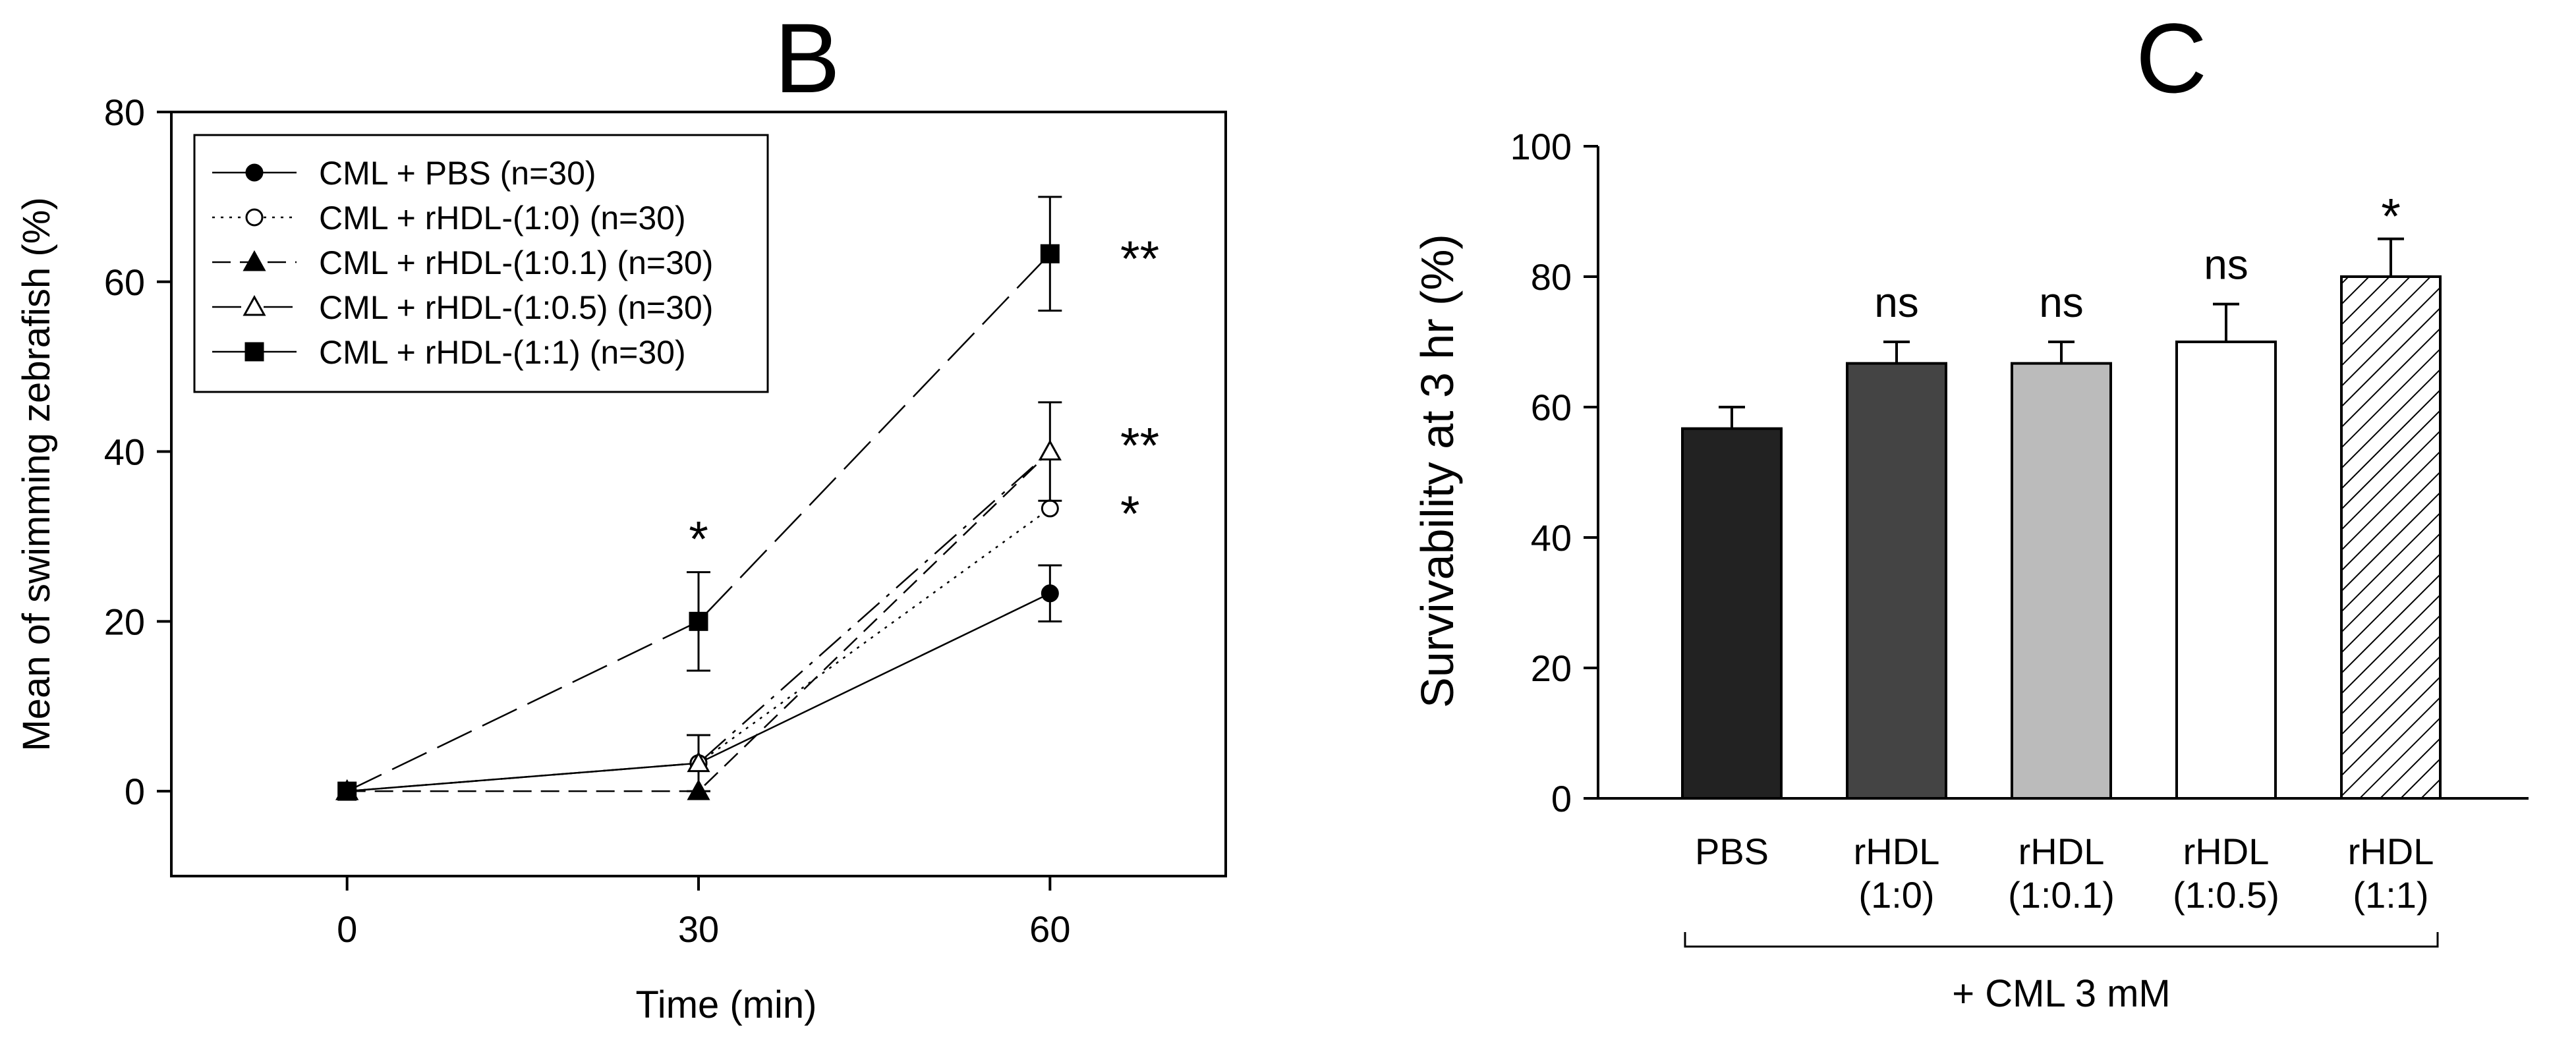 This screenshot has width=2576, height=1048. Describe the element at coordinates (36, 474) in the screenshot. I see `panel-b-y-axis-title: Mean of swimming zebrafish (%)` at that location.